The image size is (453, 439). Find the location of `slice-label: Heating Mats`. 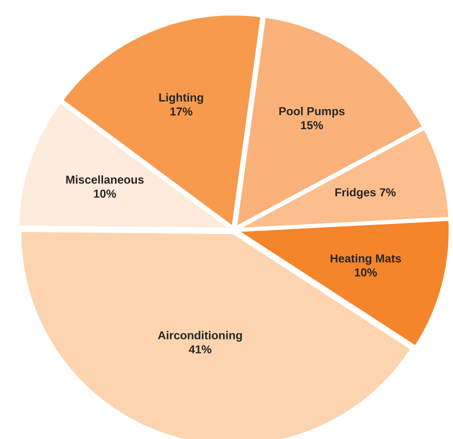

slice-label: Heating Mats is located at coordinates (365, 259).